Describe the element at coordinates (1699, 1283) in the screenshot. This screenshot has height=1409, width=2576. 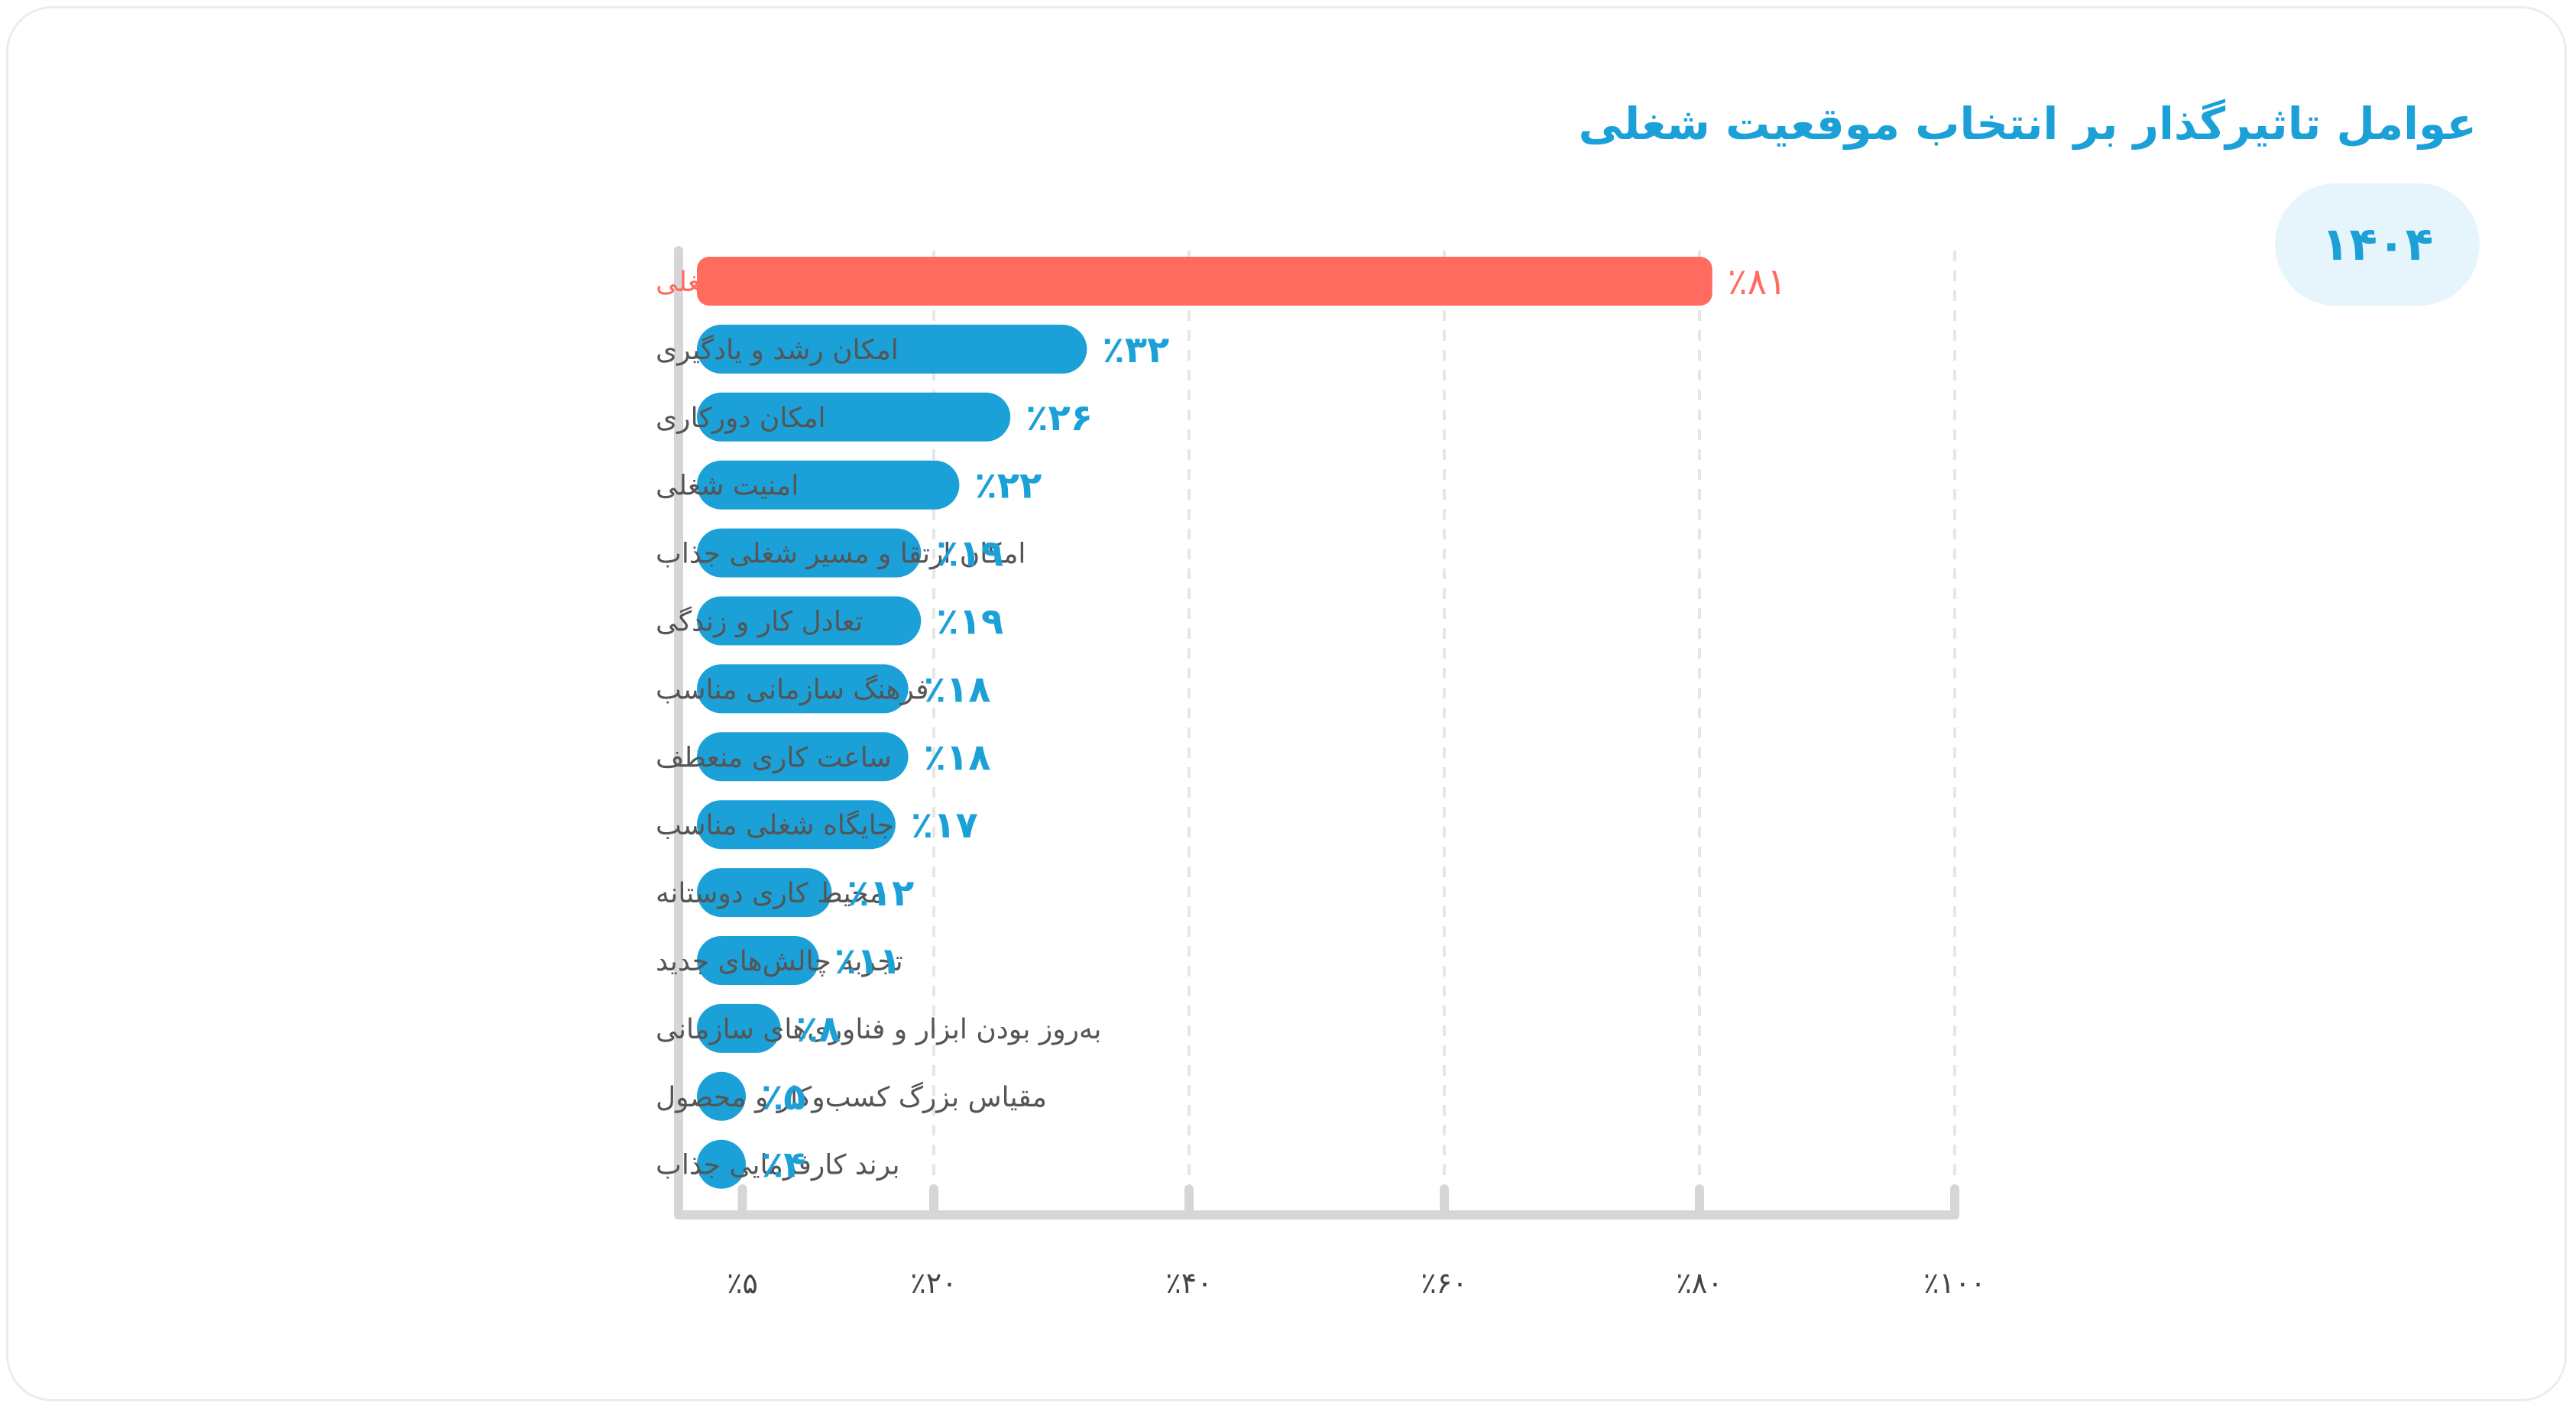
I see `x-tick-label: ٪۸۰` at that location.